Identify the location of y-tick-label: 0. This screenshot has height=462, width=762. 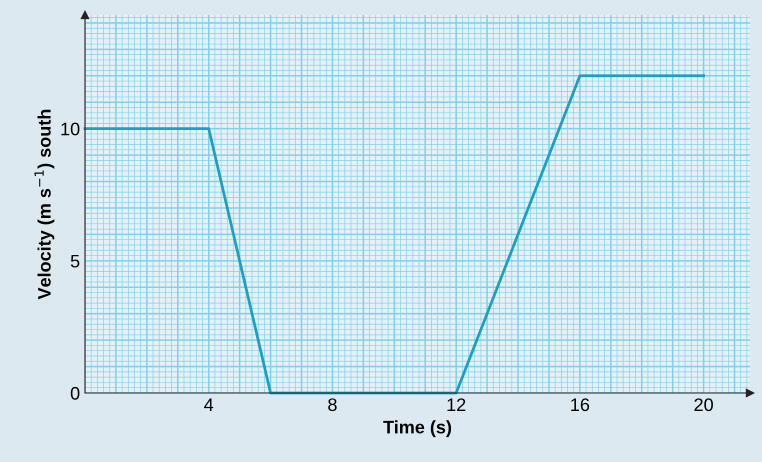
(75, 393).